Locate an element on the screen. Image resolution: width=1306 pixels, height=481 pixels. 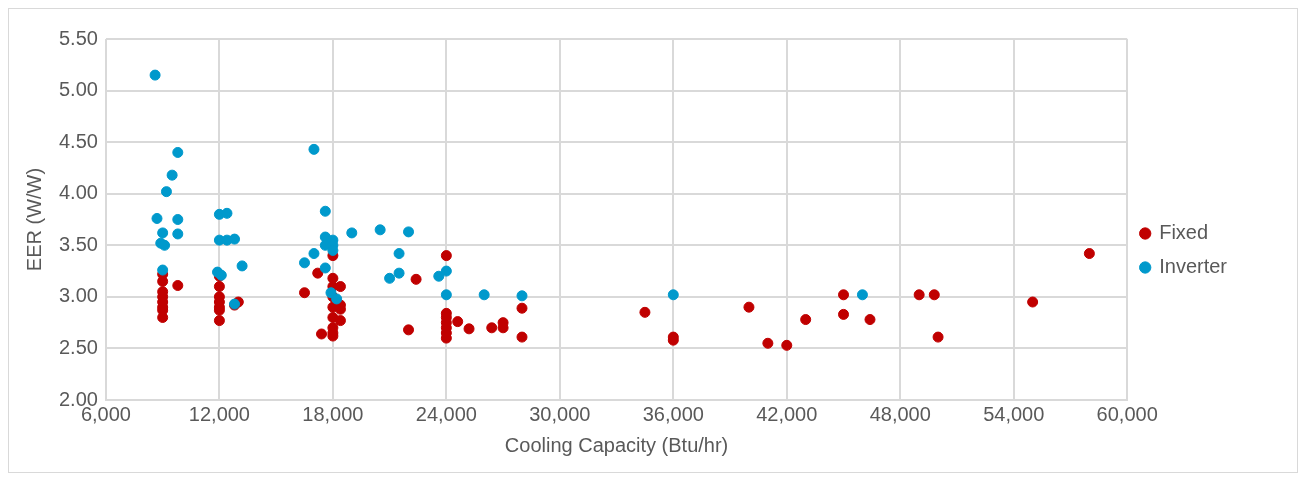
x-tick-label: 12,000 is located at coordinates (219, 413).